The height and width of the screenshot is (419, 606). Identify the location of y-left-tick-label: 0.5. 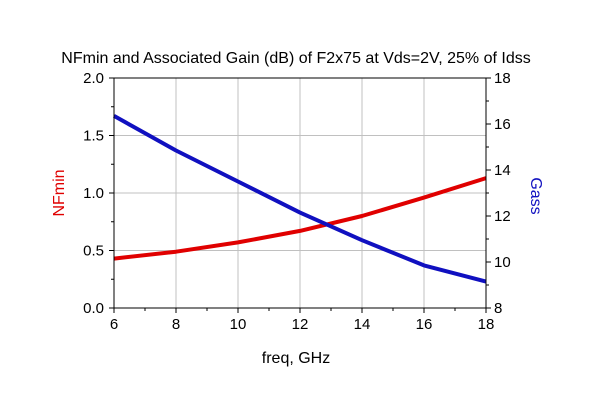
(93, 251).